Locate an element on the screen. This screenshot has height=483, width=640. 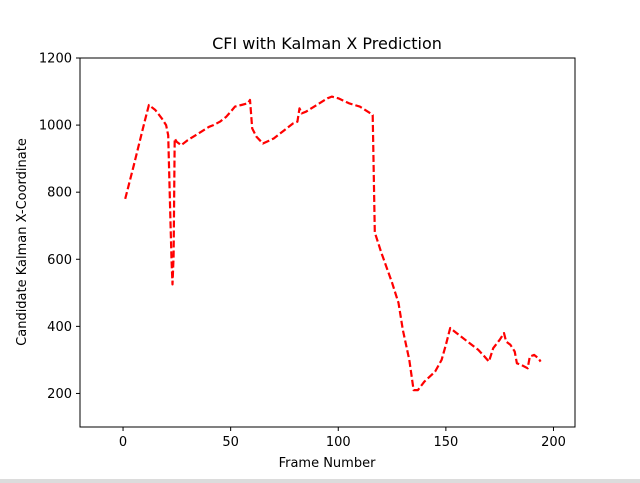
x-axis: 0 50 100 150 200 is located at coordinates (342, 438).